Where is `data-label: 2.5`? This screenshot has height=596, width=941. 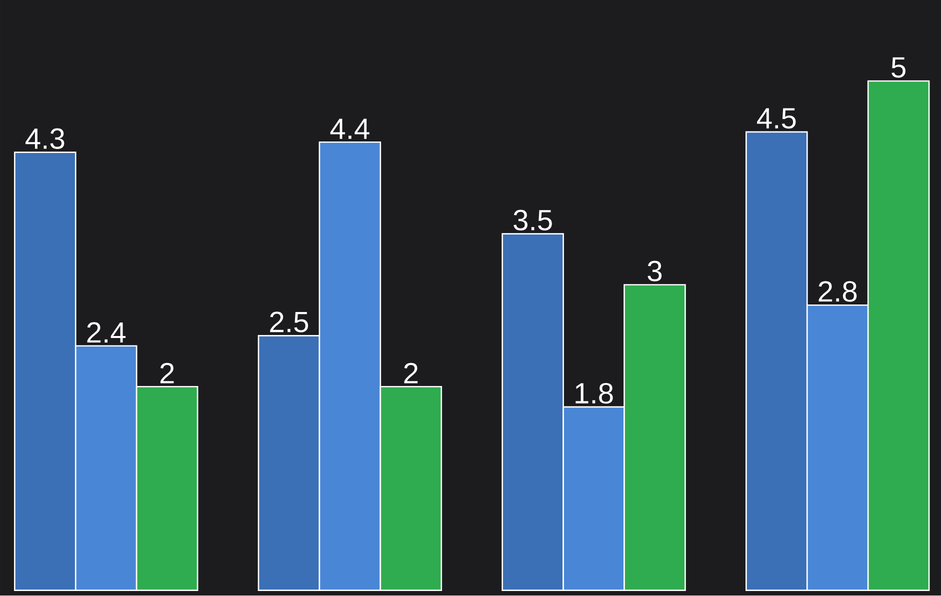 data-label: 2.5 is located at coordinates (289, 322).